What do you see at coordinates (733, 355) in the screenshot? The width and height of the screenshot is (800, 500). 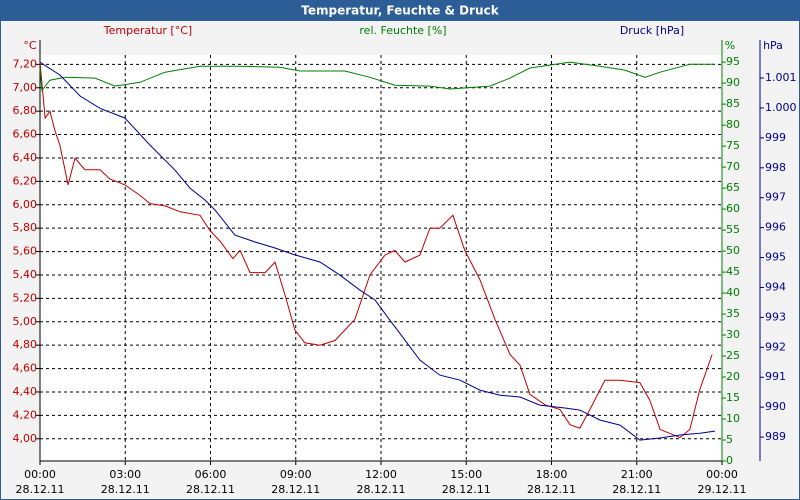 I see `y2-tick-label: 25` at bounding box center [733, 355].